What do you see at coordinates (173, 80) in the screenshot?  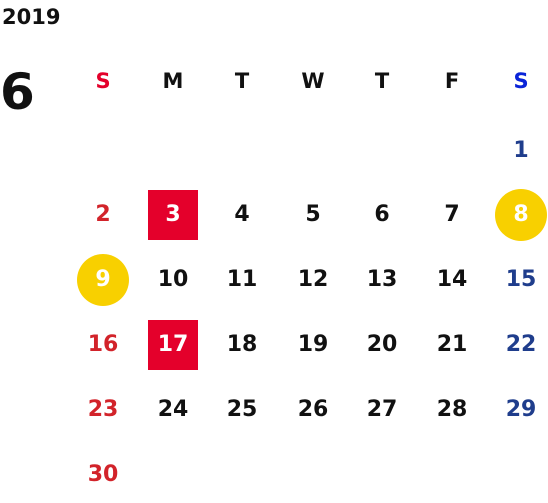 I see `weekday-header-mon: M` at bounding box center [173, 80].